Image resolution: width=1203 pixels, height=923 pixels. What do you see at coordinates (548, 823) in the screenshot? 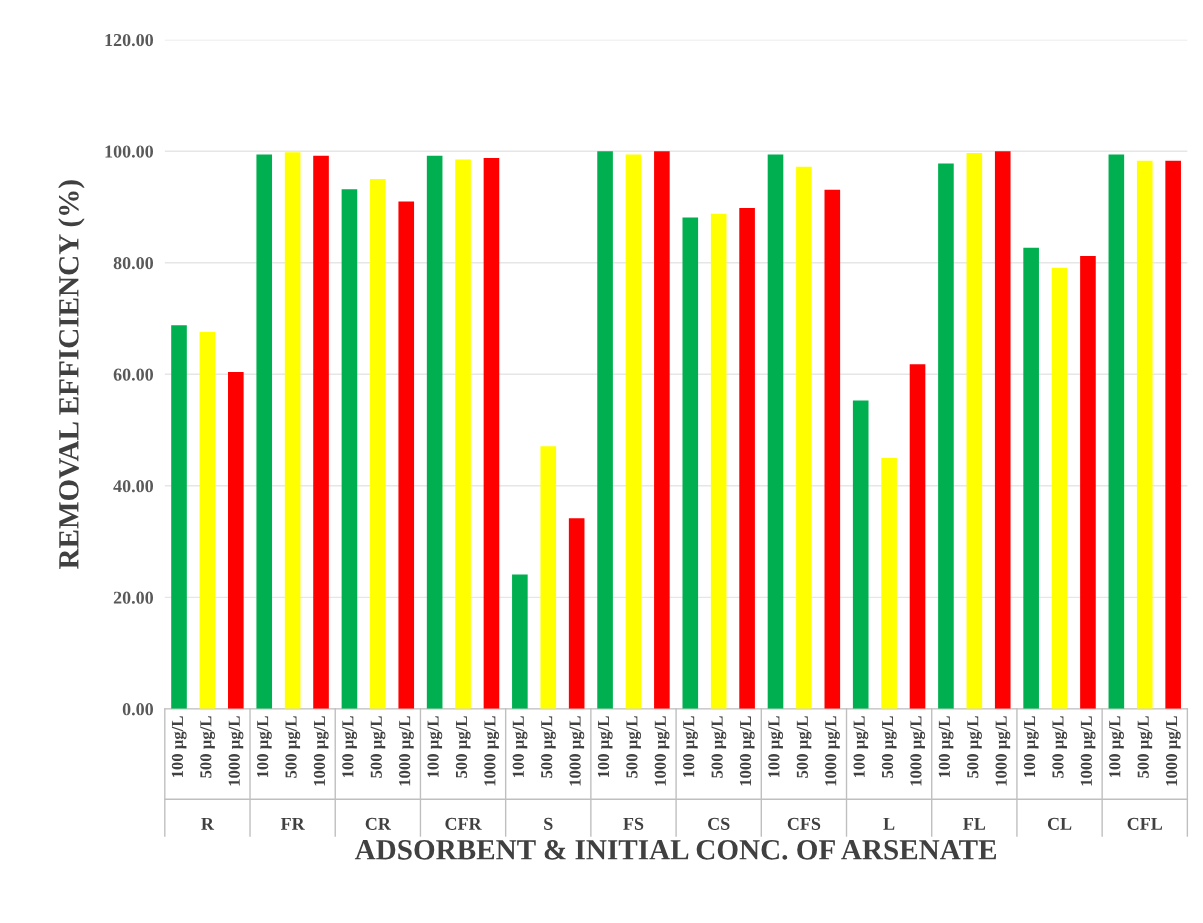
I see `x-tick-label: S` at bounding box center [548, 823].